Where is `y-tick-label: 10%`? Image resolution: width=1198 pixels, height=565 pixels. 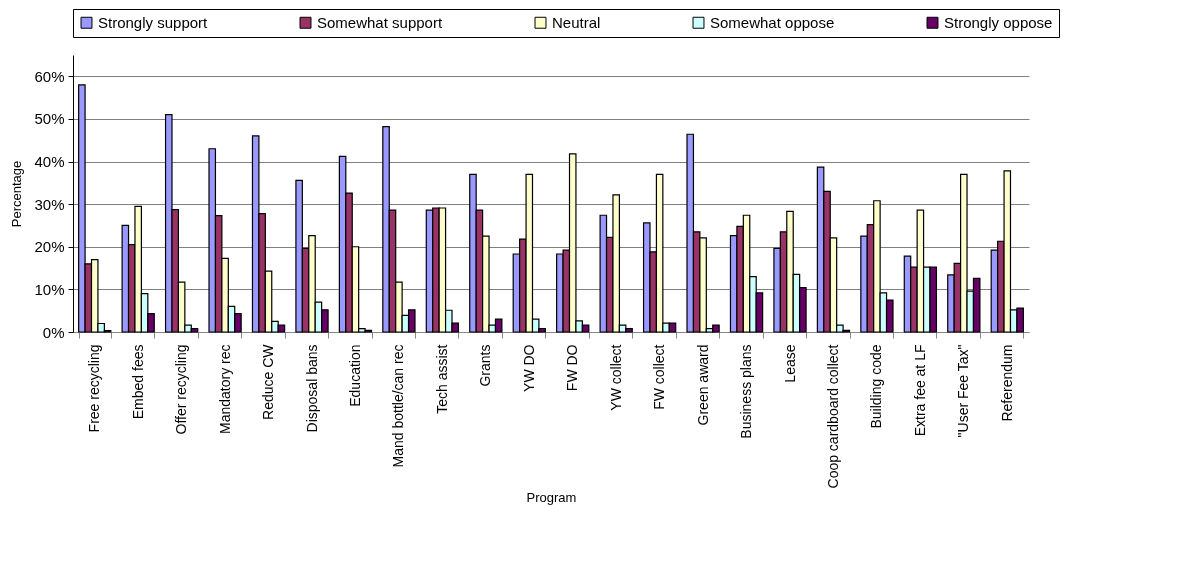 y-tick-label: 10% is located at coordinates (49, 289).